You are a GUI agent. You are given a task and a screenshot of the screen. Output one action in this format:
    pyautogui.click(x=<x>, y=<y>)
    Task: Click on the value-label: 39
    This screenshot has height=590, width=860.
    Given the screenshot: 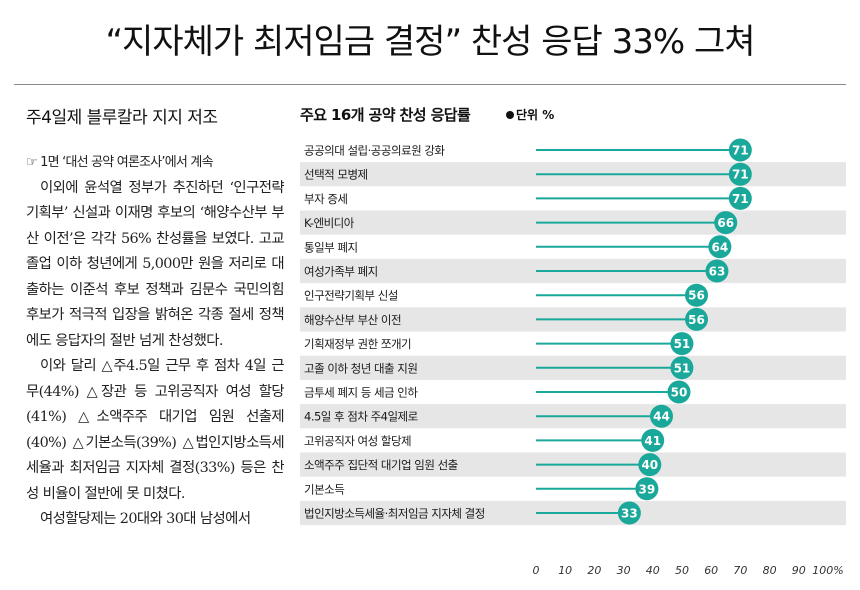 What is the action you would take?
    pyautogui.click(x=647, y=489)
    